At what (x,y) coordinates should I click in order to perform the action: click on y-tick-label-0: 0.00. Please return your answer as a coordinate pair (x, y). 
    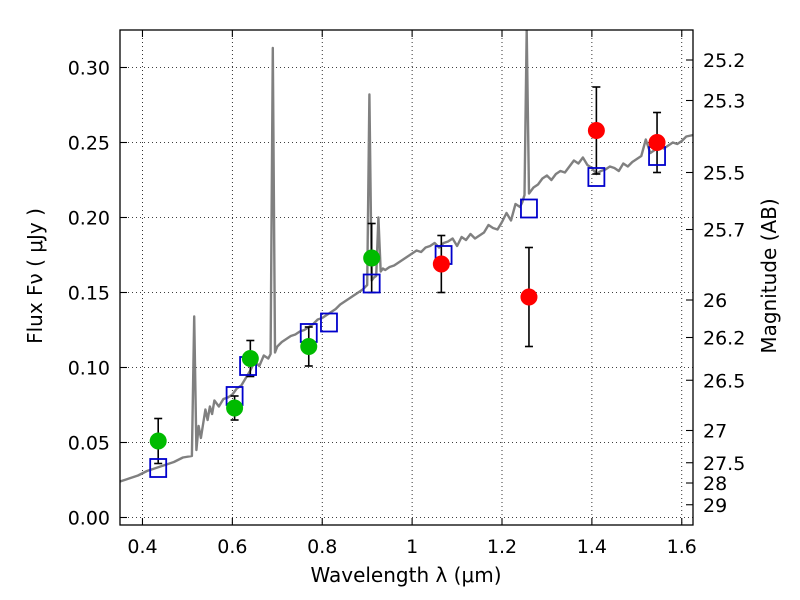
    Looking at the image, I should click on (89, 519).